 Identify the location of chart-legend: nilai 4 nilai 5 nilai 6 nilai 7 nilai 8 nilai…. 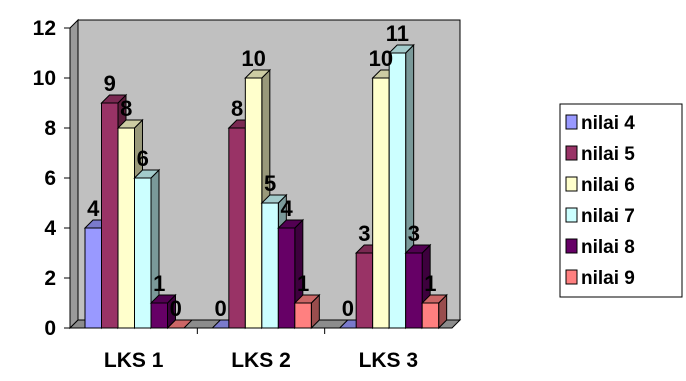
(621, 200).